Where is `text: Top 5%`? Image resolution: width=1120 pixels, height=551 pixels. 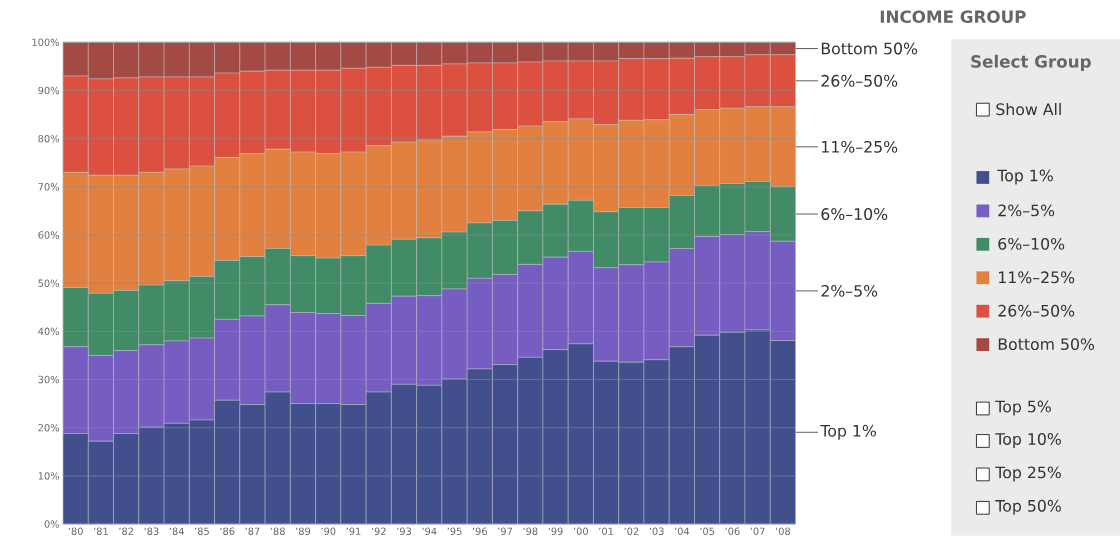
text: Top 5% is located at coordinates (1023, 408).